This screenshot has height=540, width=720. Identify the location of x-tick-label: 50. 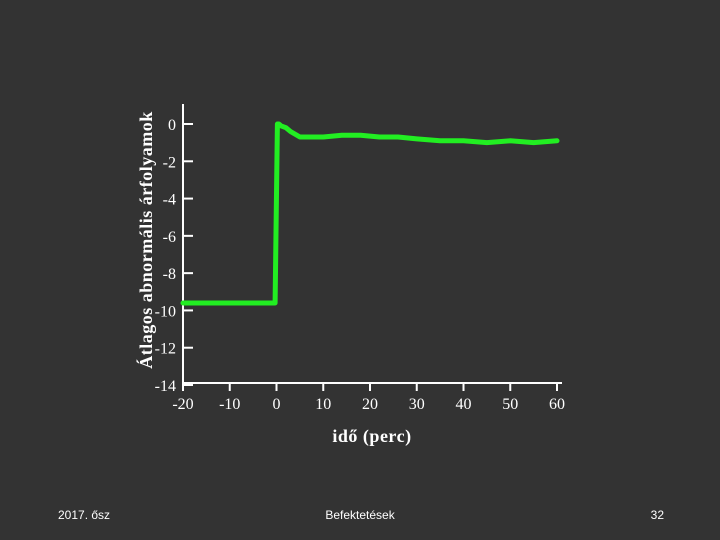
(510, 404).